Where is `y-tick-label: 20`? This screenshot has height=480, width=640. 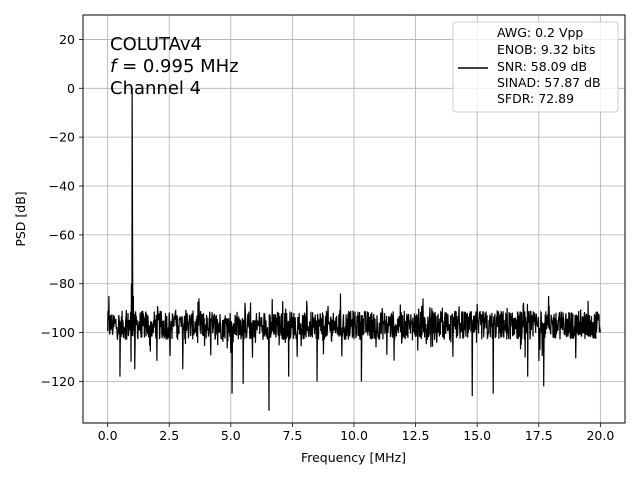 y-tick-label: 20 is located at coordinates (67, 39).